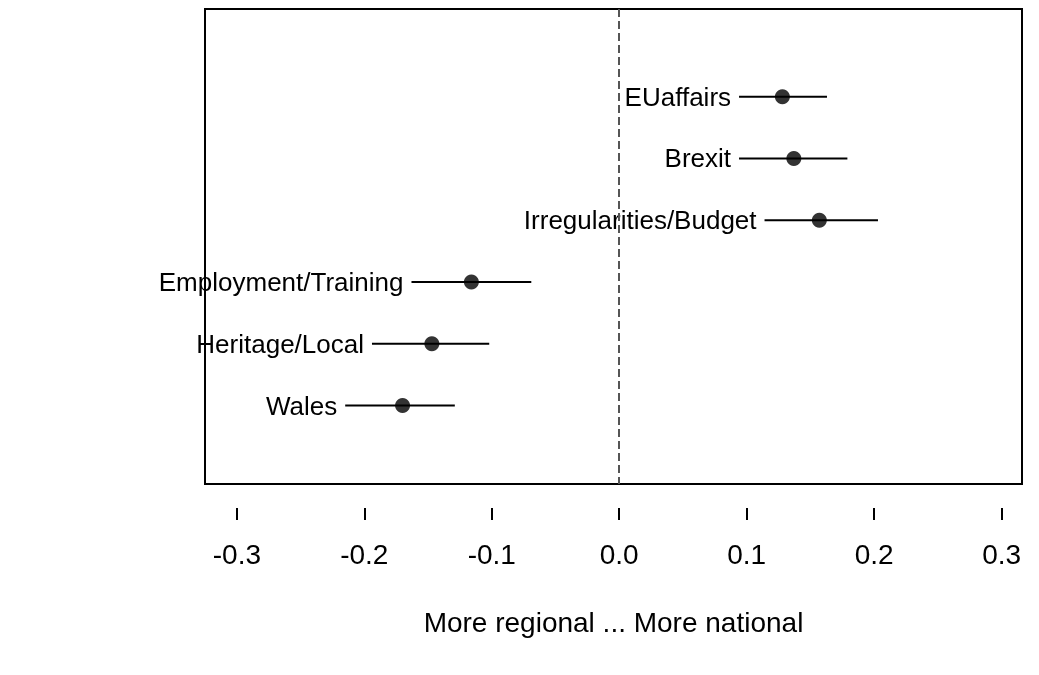  Describe the element at coordinates (491, 554) in the screenshot. I see `x-tick-label: -0.1` at that location.